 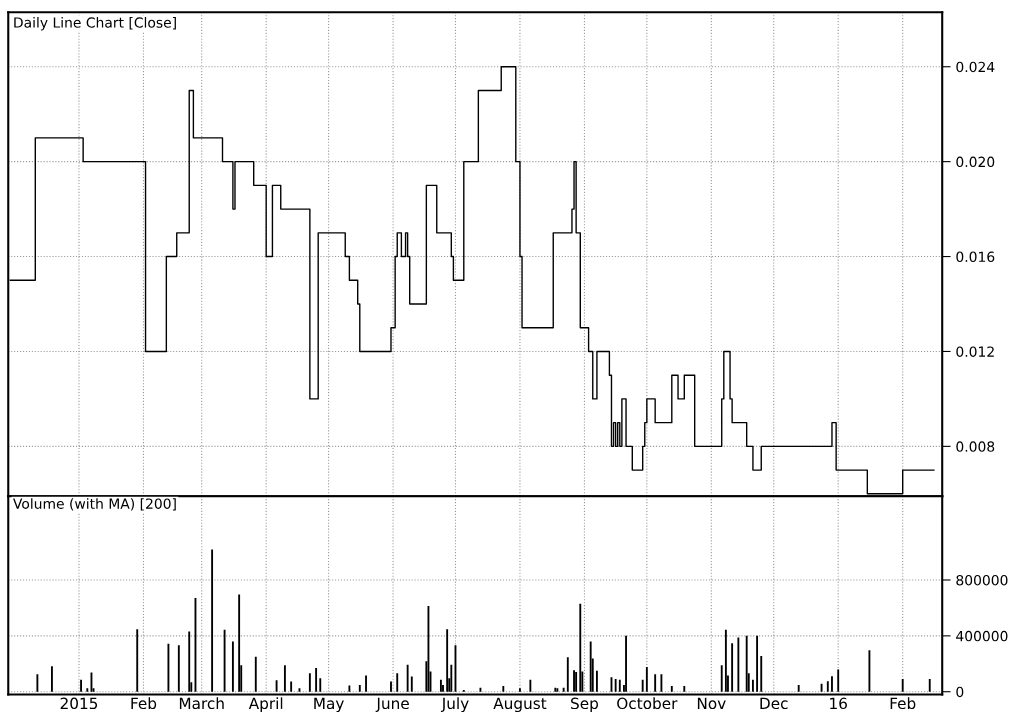 What do you see at coordinates (838, 703) in the screenshot?
I see `x-tick-label: 16` at bounding box center [838, 703].